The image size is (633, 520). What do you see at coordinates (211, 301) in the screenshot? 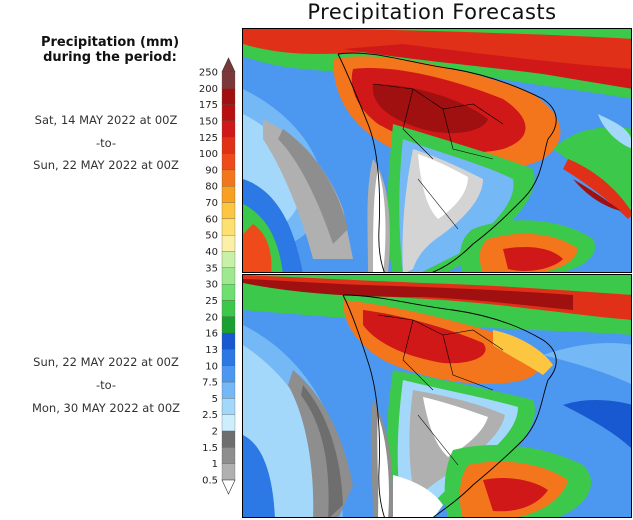
I see `scale-tick-label: 25` at bounding box center [211, 301].